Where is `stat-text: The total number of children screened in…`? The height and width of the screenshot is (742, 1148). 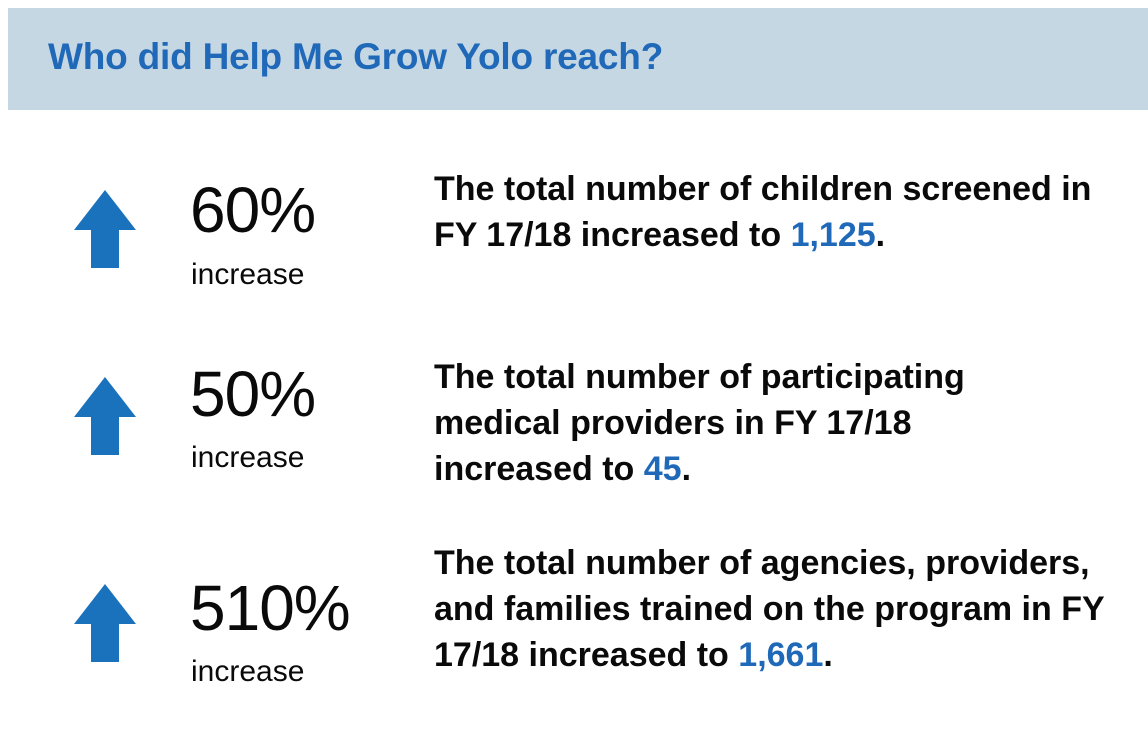
stat-text: The total number of children screened in… is located at coordinates (763, 212).